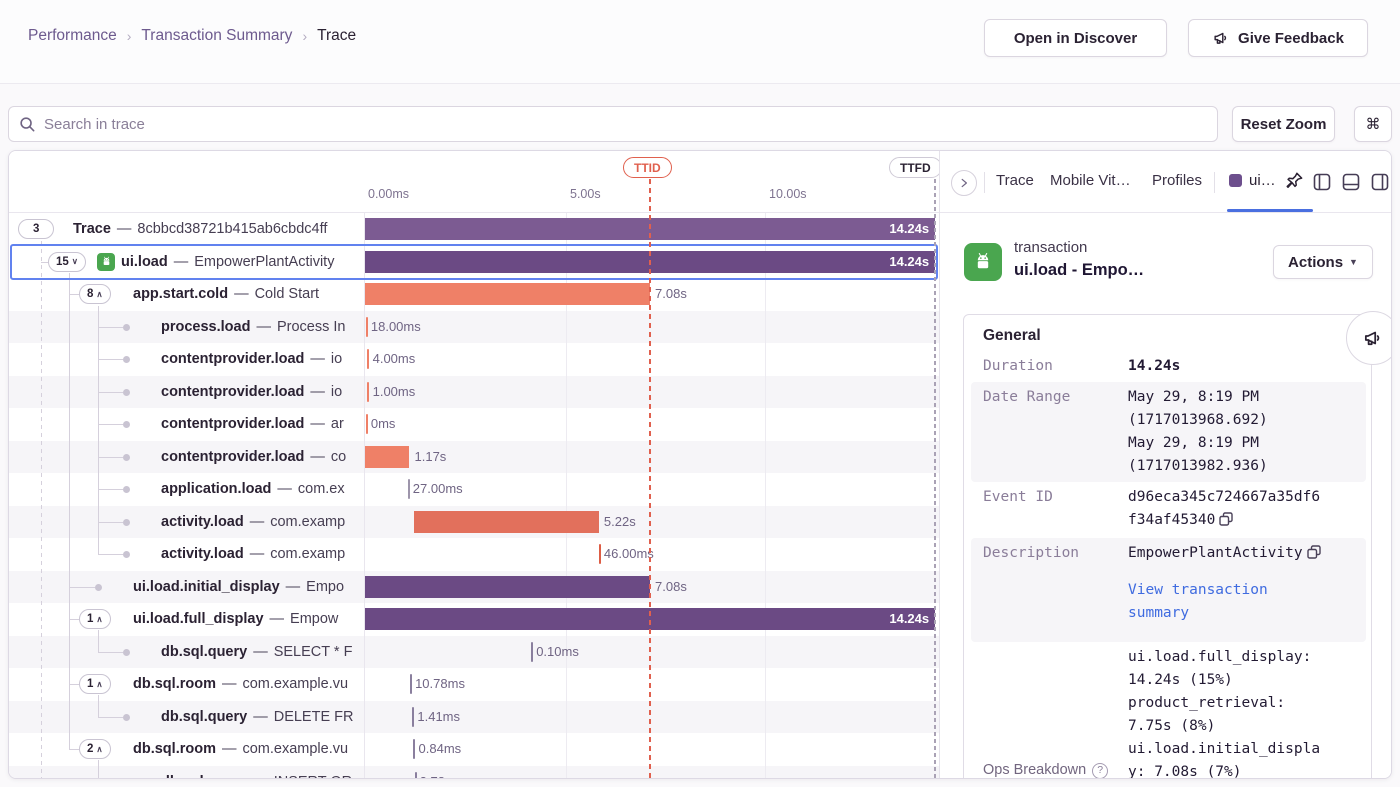 The width and height of the screenshot is (1400, 787). Describe the element at coordinates (1322, 184) in the screenshot. I see `layout-sidebar-left-icon` at that location.